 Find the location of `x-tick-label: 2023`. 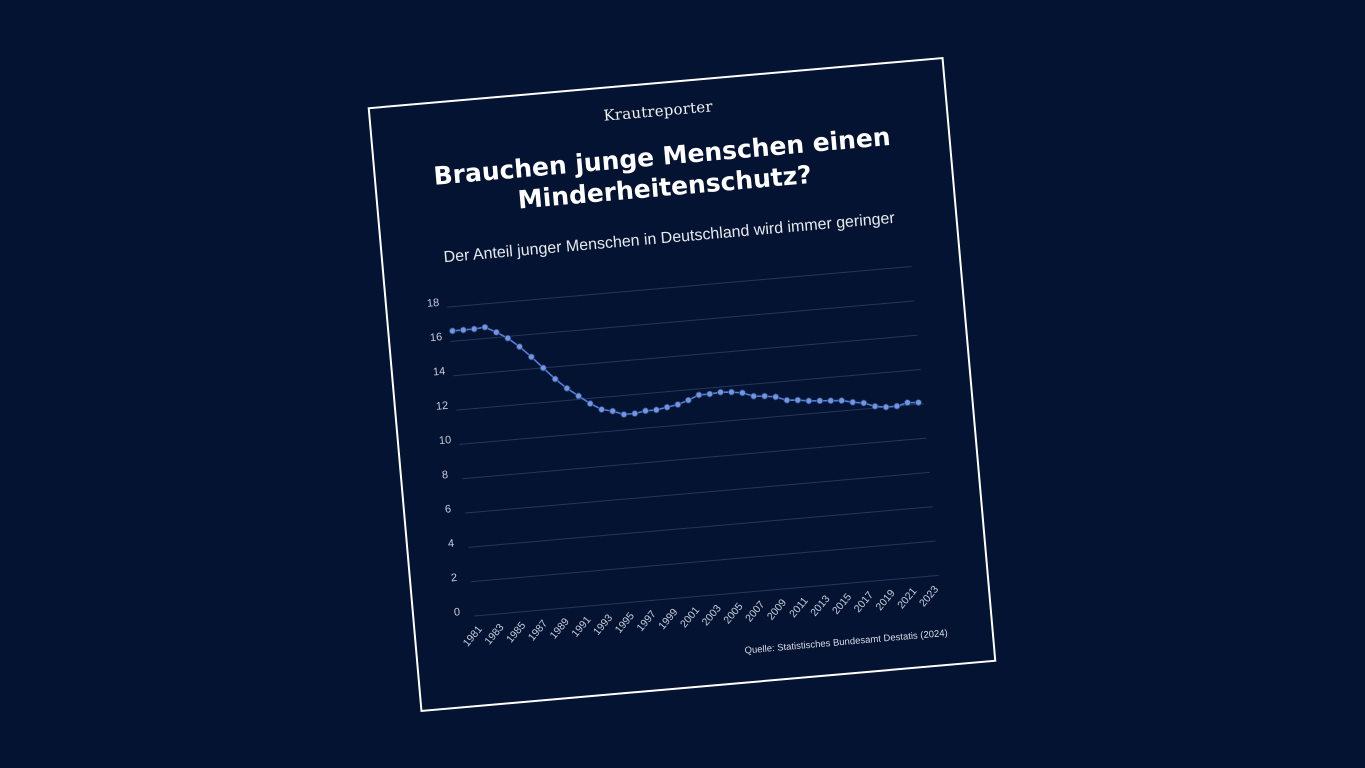

x-tick-label: 2023 is located at coordinates (929, 596).